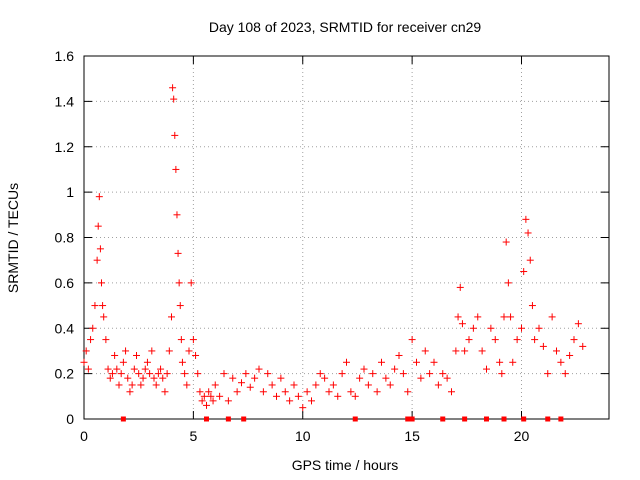 The image size is (640, 480). Describe the element at coordinates (412, 436) in the screenshot. I see `x-tick-label: 15` at that location.